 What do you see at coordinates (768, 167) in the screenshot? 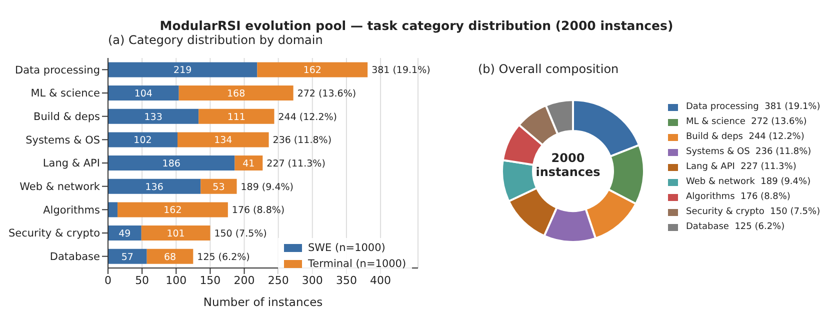
I see `data-label: 227 (11.3%)` at bounding box center [768, 167].